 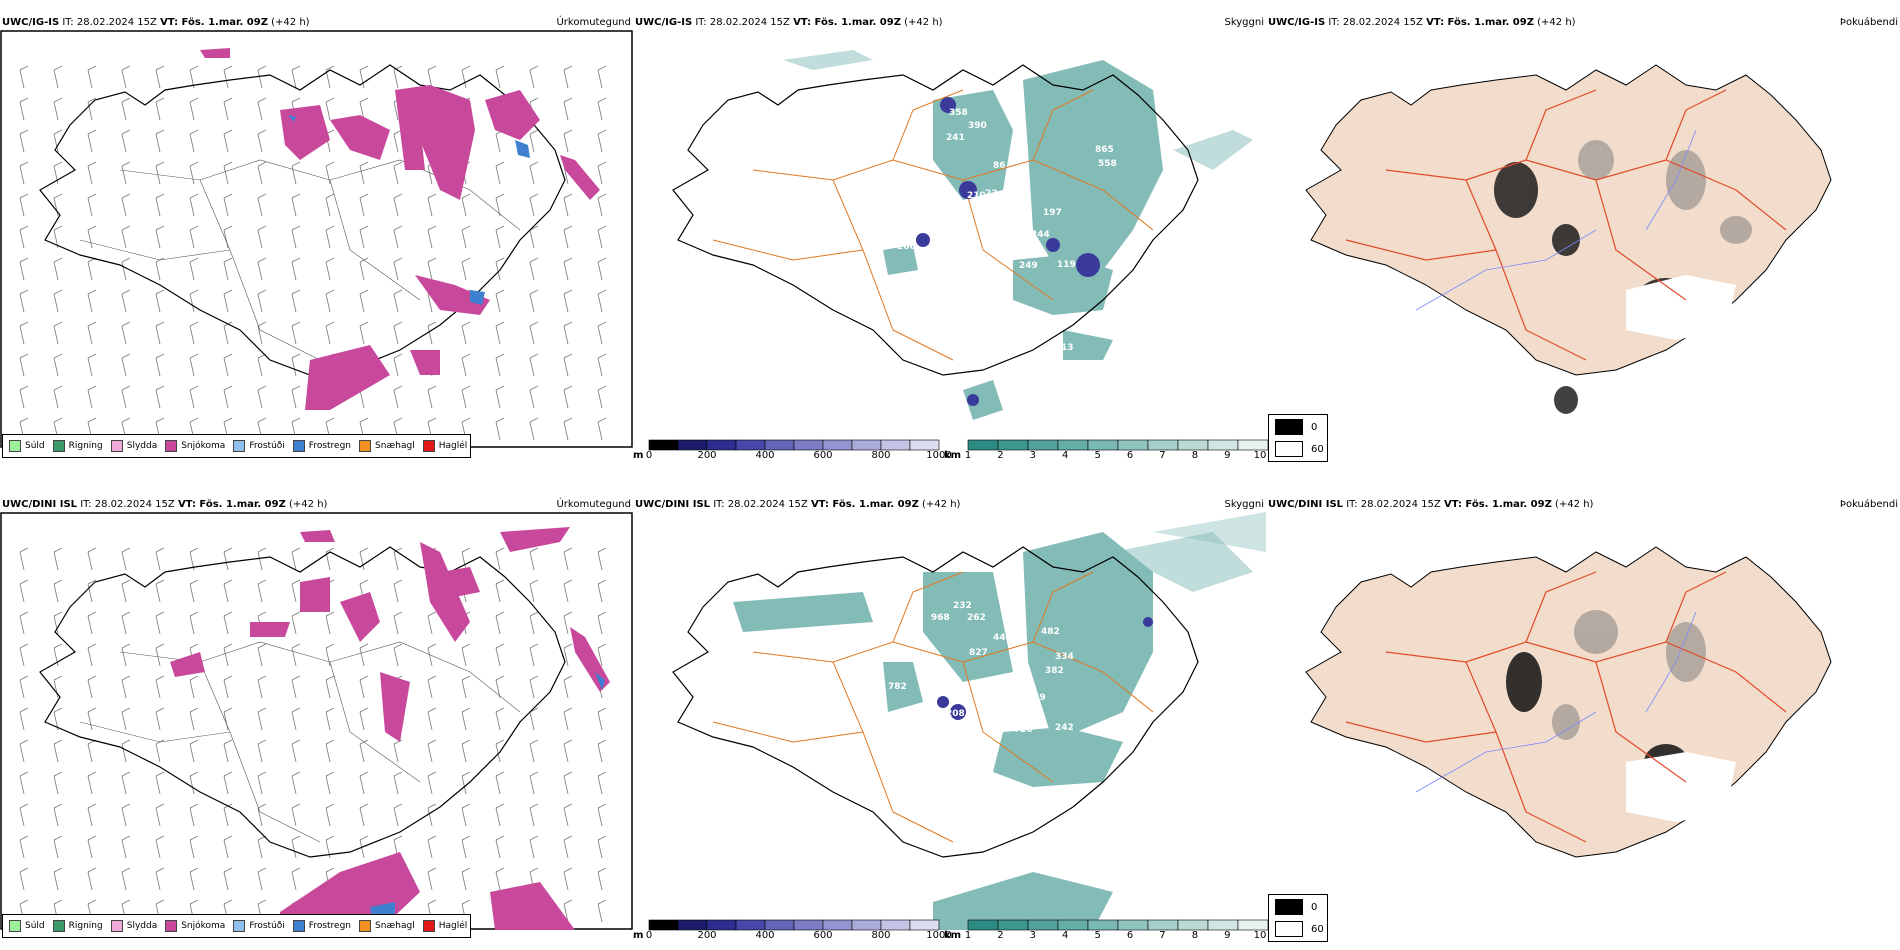 I want to click on cloudbase-label: 249, so click(x=1028, y=266).